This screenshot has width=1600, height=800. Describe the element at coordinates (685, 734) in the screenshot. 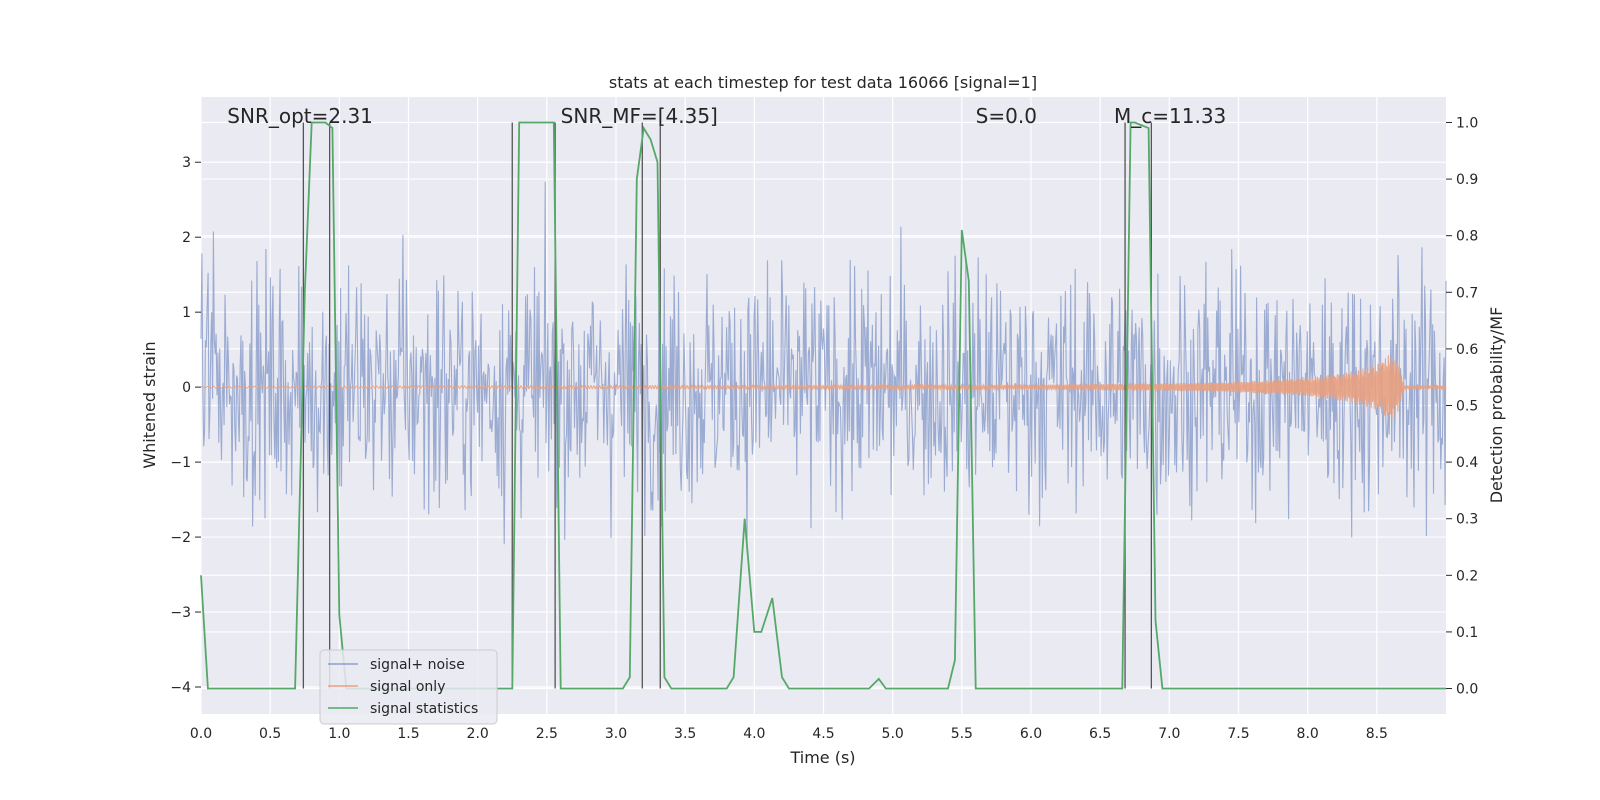

I see `x-tick-label: 3.5` at that location.